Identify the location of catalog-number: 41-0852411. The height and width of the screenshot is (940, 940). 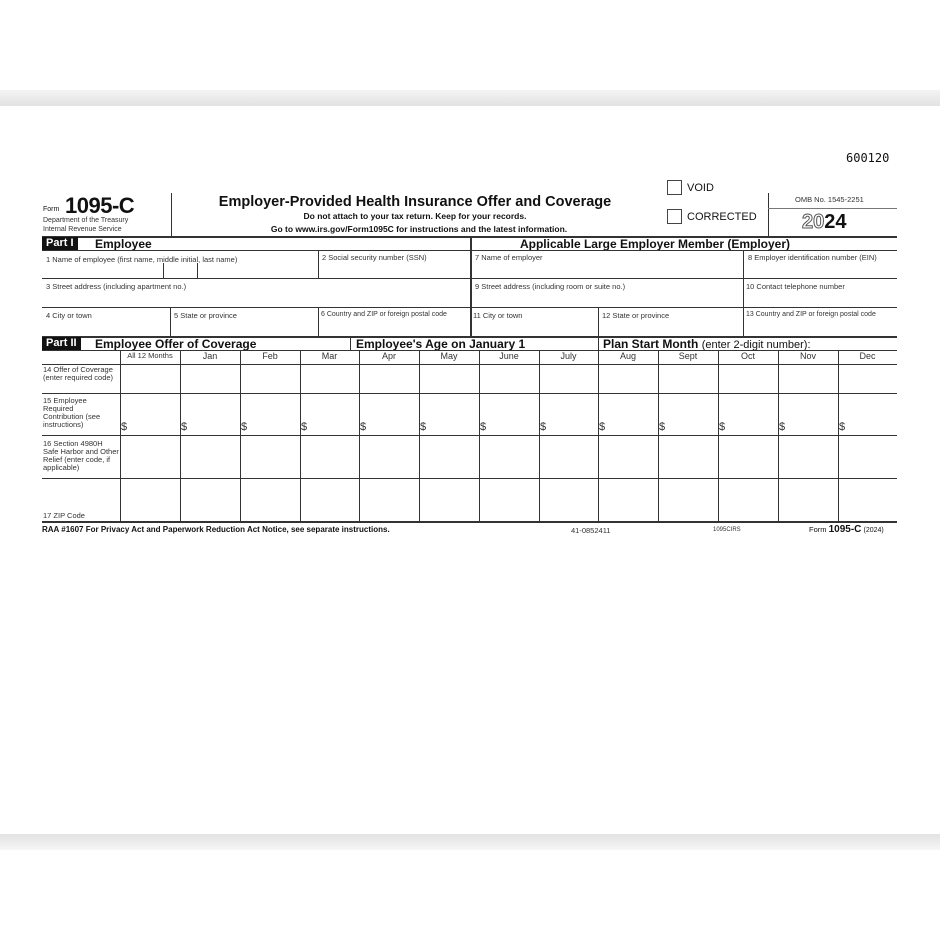
(591, 530).